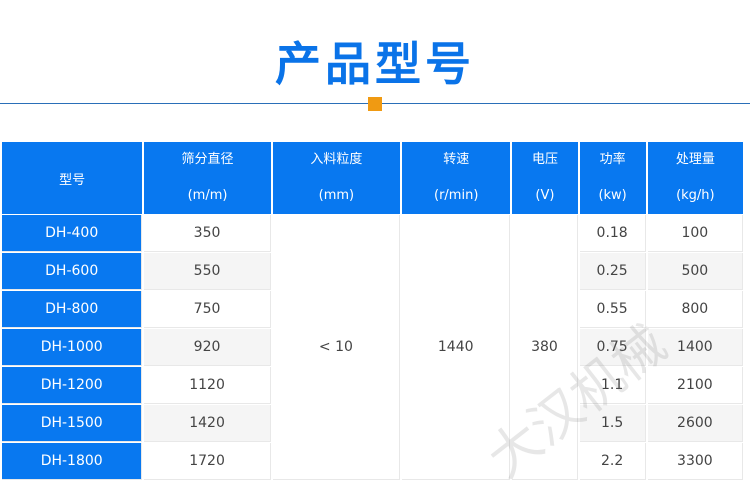  I want to click on cell-diameter: 1720, so click(207, 461).